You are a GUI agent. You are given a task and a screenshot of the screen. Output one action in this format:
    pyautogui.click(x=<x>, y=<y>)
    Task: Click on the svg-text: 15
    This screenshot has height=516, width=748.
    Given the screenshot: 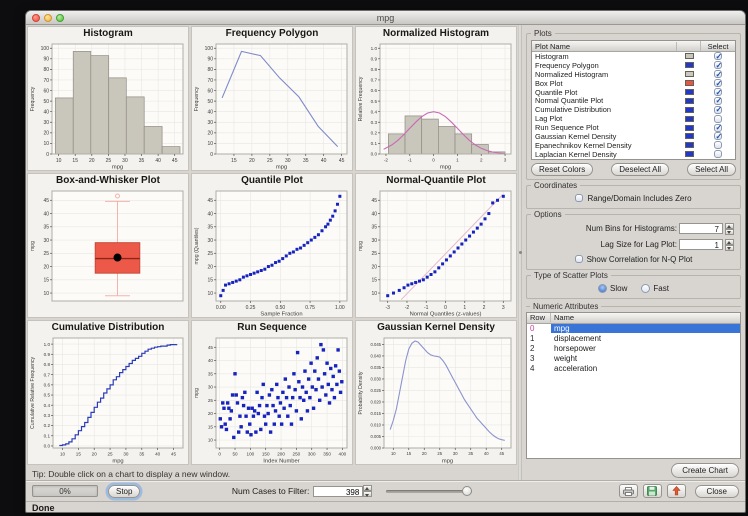 What is the action you would take?
    pyautogui.click(x=46, y=281)
    